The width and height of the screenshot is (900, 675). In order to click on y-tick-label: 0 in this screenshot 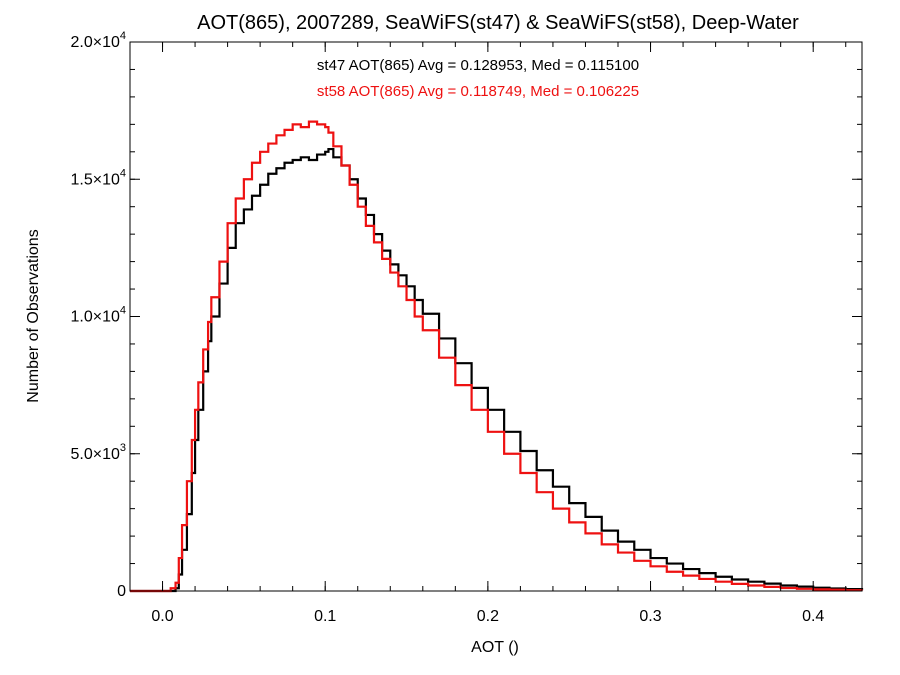, I will do `click(121, 591)`.